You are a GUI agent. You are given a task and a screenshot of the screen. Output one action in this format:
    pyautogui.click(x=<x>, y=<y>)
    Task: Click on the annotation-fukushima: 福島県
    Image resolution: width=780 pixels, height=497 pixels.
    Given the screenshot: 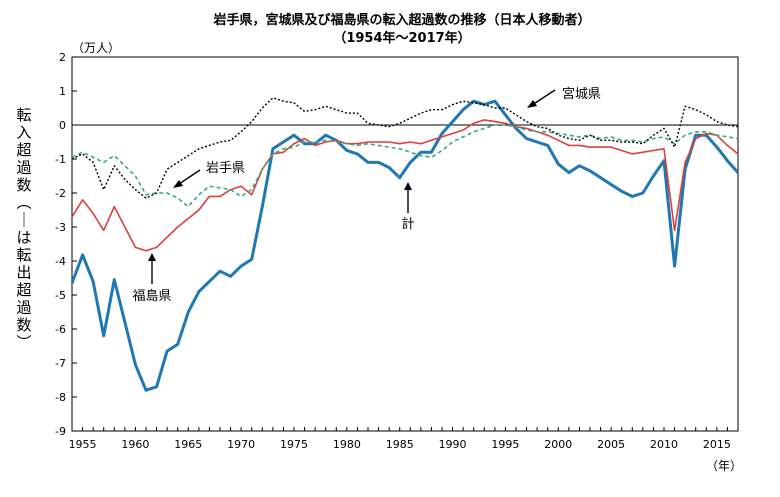 What is the action you would take?
    pyautogui.click(x=152, y=278)
    